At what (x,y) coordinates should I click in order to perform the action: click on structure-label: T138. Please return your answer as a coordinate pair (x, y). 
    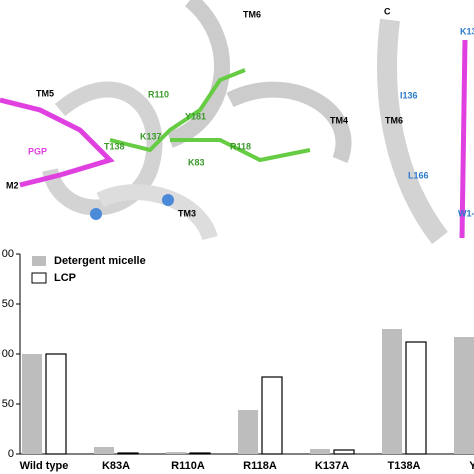
    Looking at the image, I should click on (114, 146).